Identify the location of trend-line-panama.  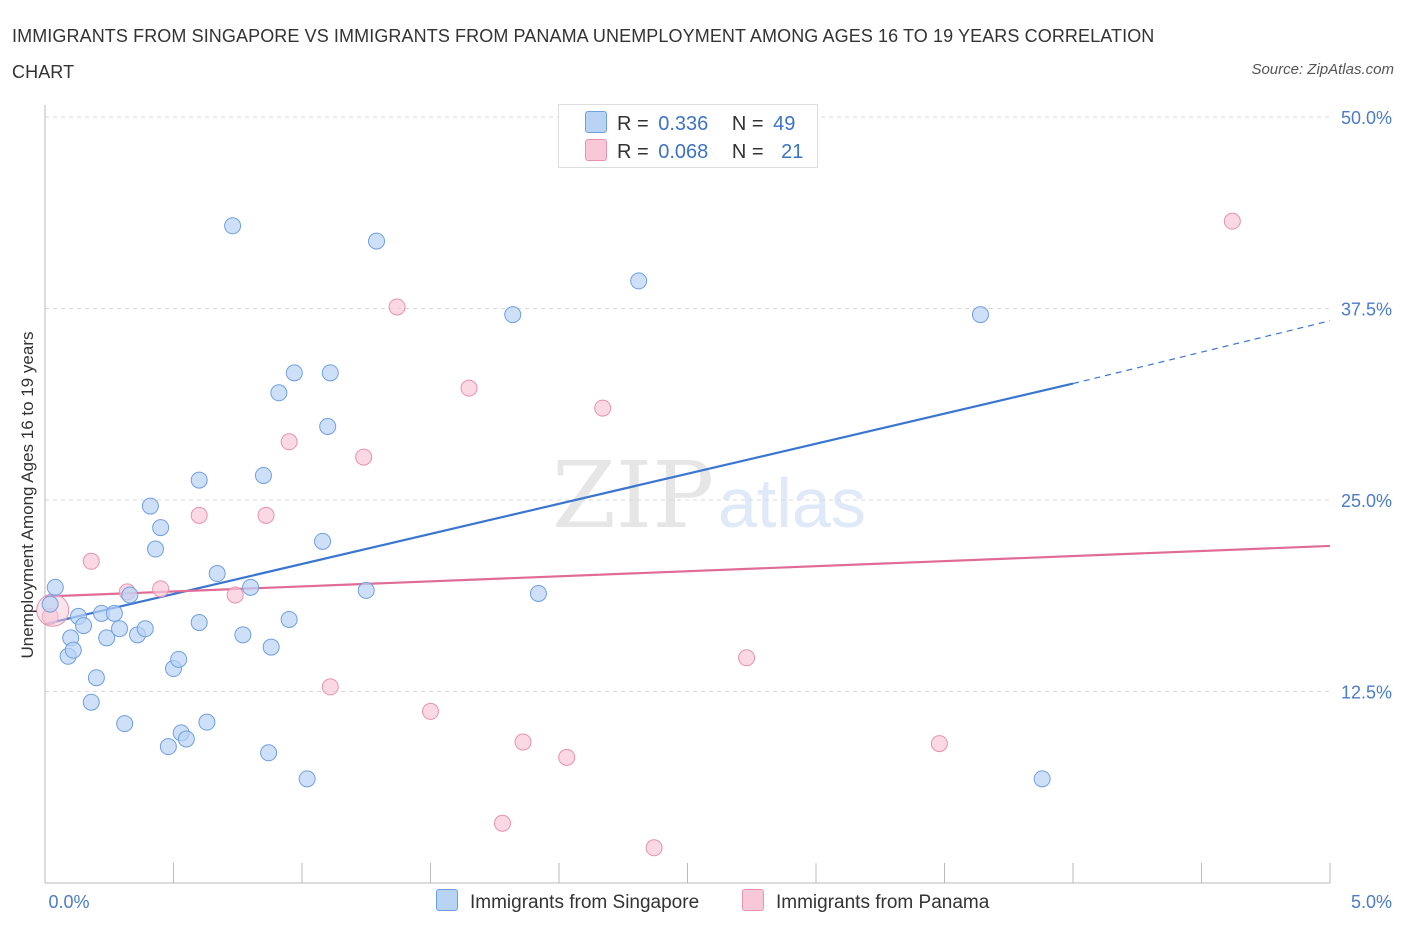
(687, 571).